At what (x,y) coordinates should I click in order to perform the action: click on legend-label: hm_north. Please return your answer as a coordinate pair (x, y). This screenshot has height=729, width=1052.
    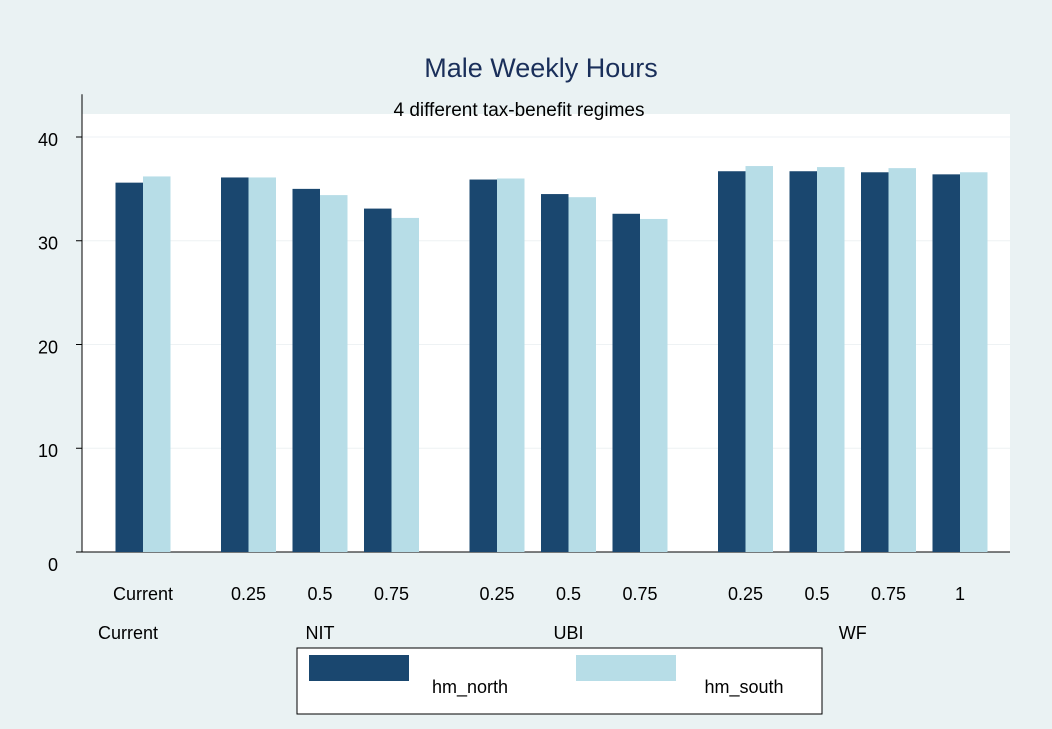
    Looking at the image, I should click on (470, 687).